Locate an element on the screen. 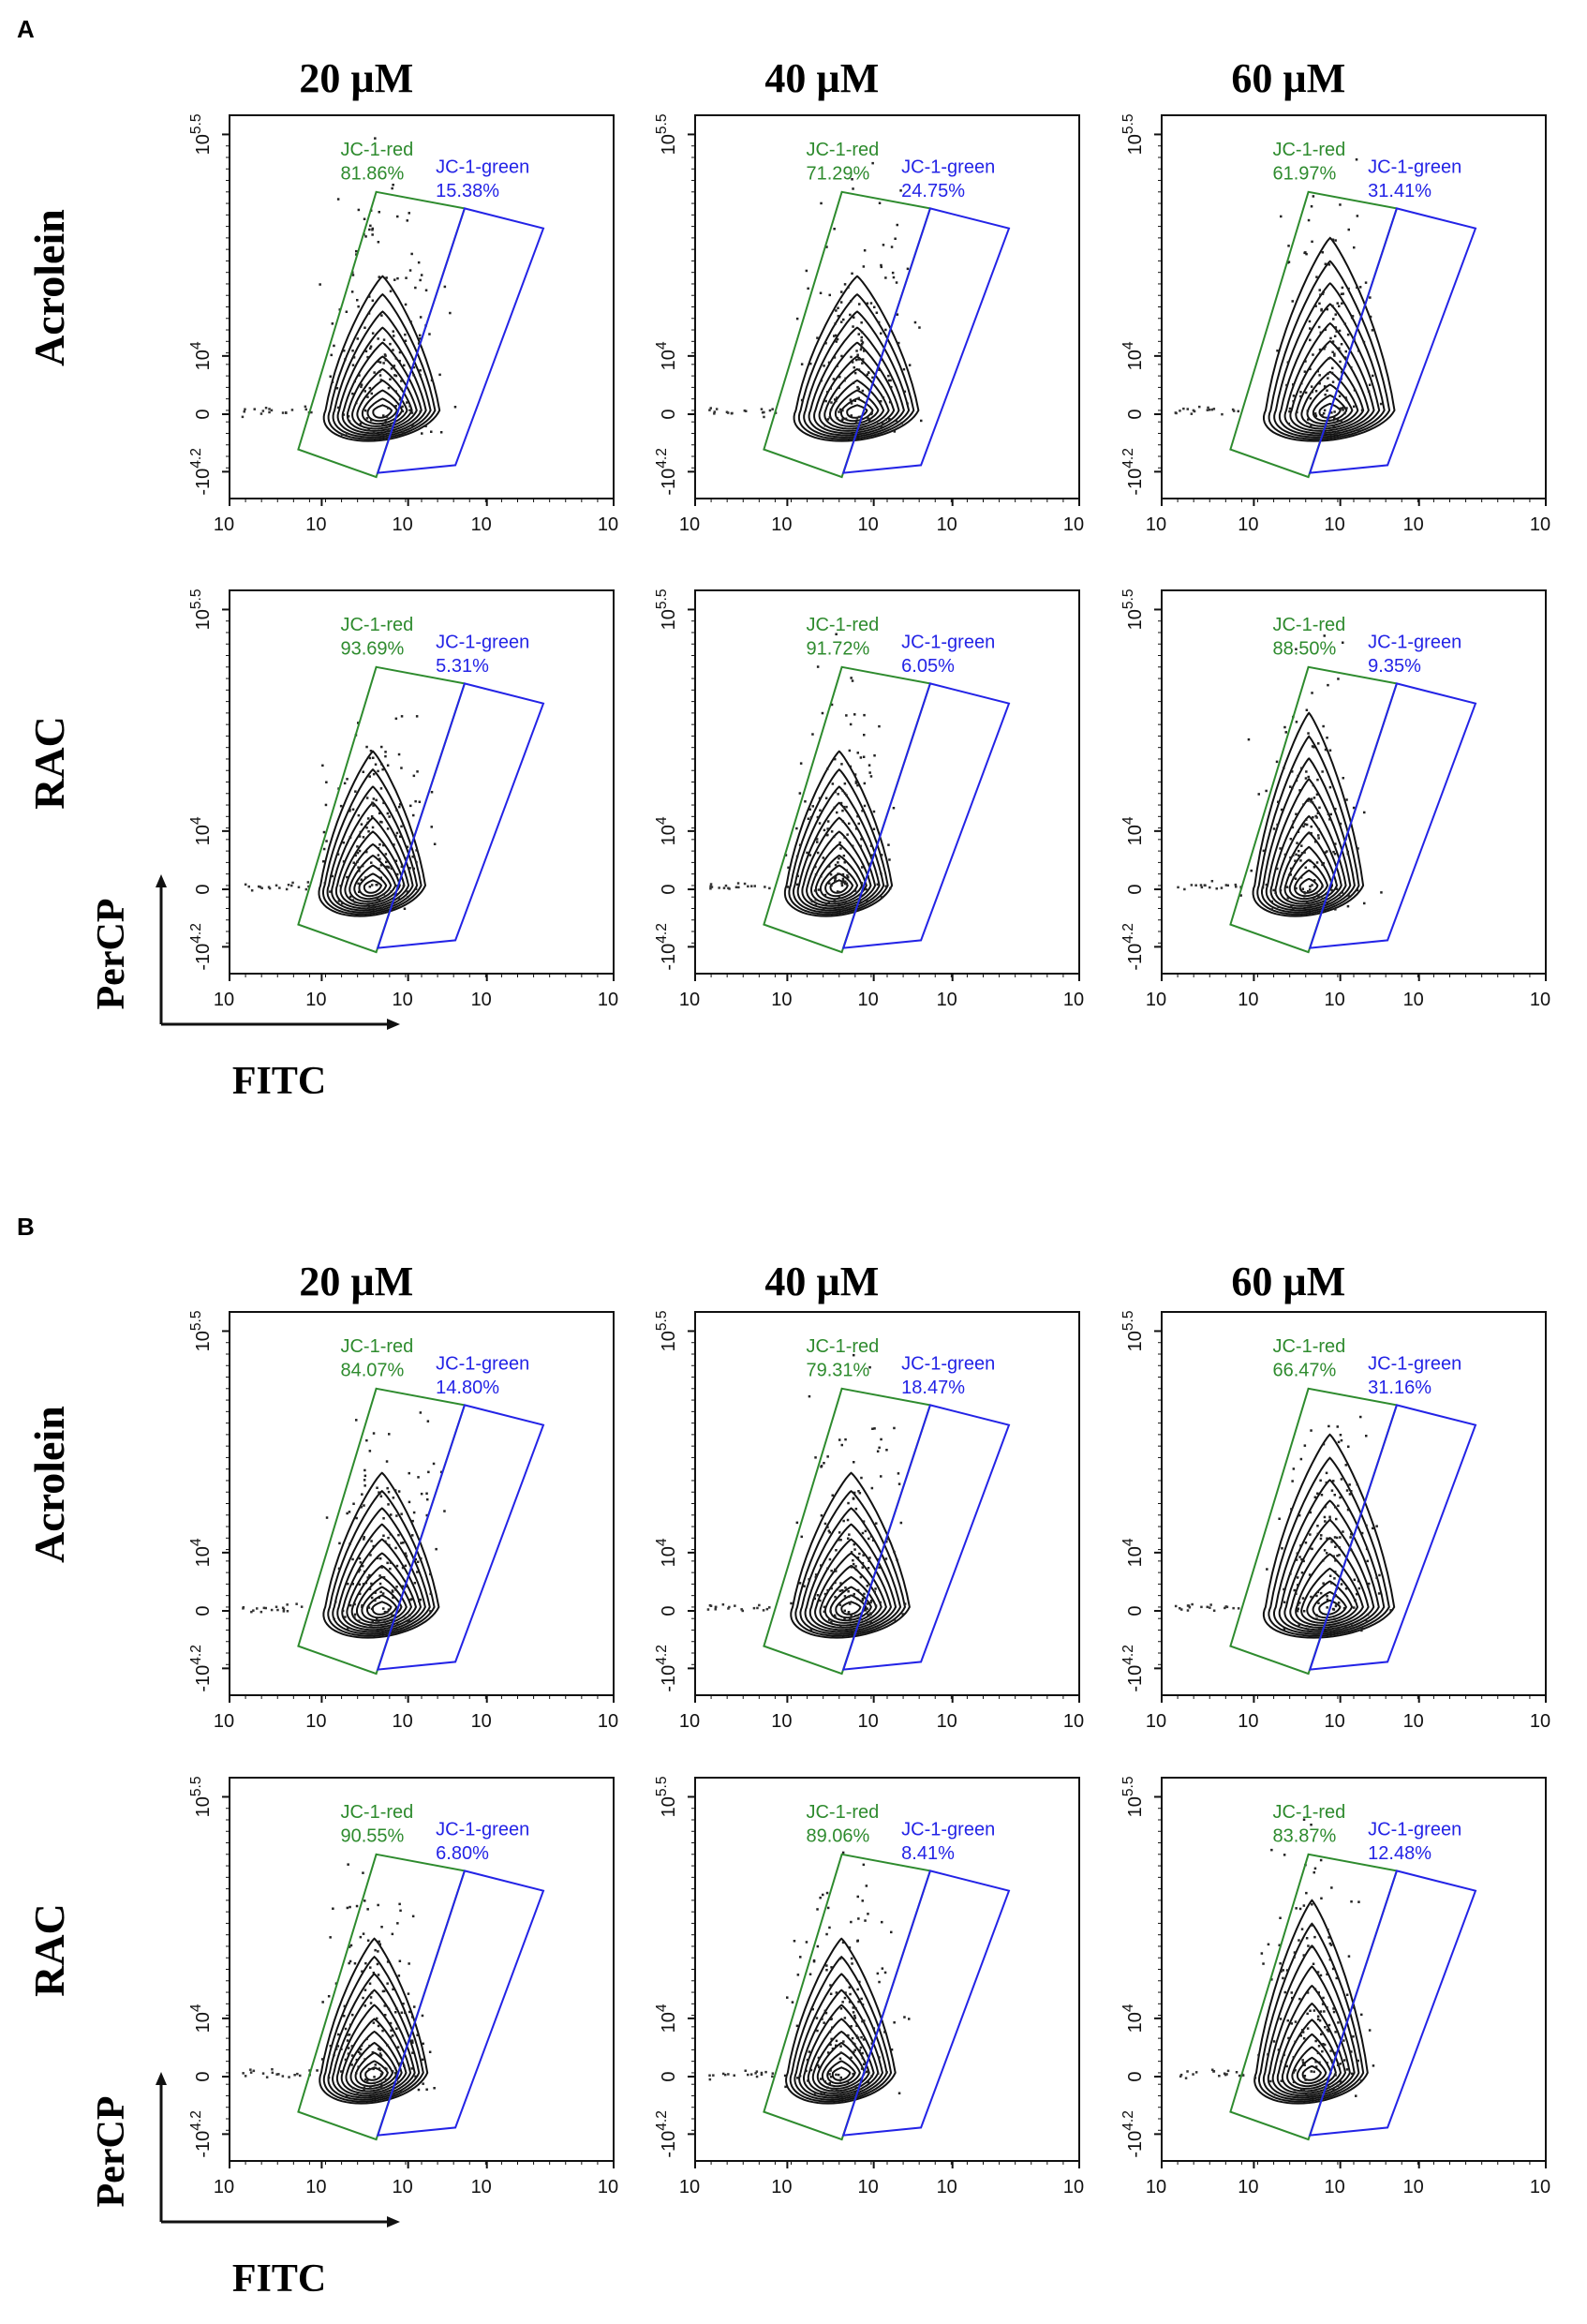 This screenshot has height=2324, width=1587. x-tick-label-base: 10 is located at coordinates (481, 1722).